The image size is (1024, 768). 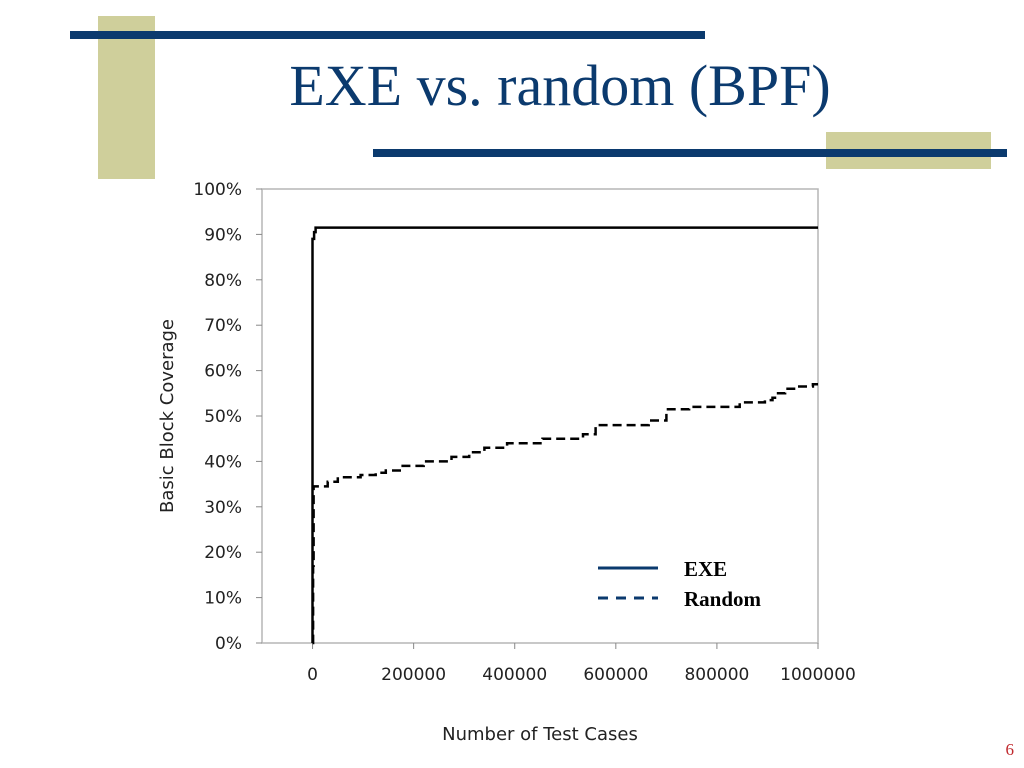 What do you see at coordinates (705, 569) in the screenshot?
I see `legend-label-exe: EXE` at bounding box center [705, 569].